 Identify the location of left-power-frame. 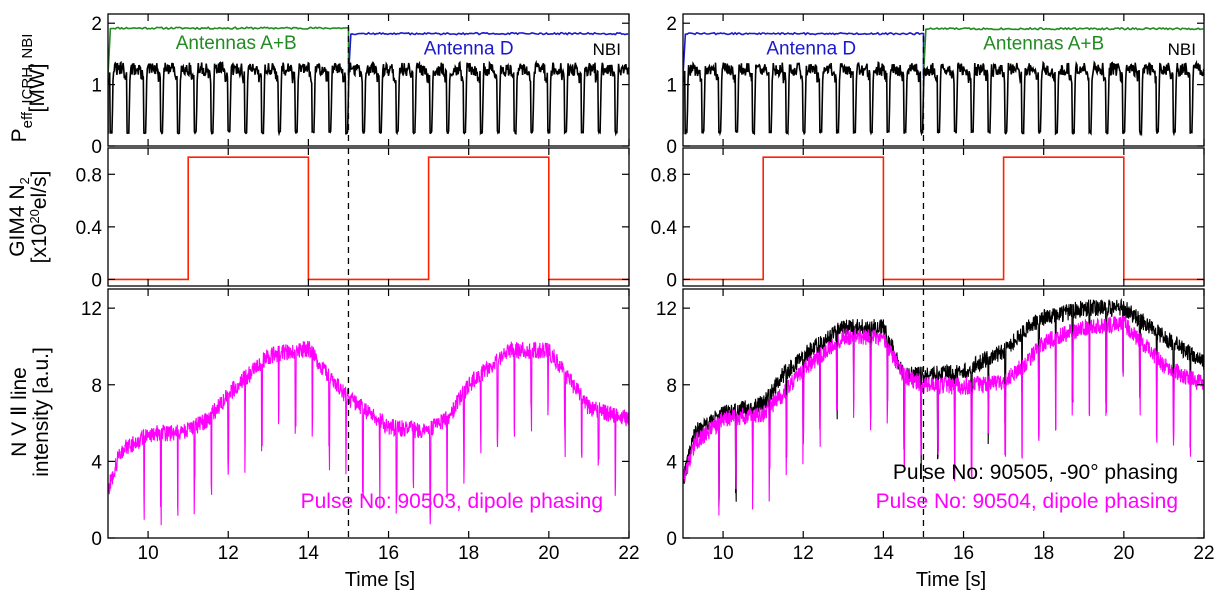
(368, 80).